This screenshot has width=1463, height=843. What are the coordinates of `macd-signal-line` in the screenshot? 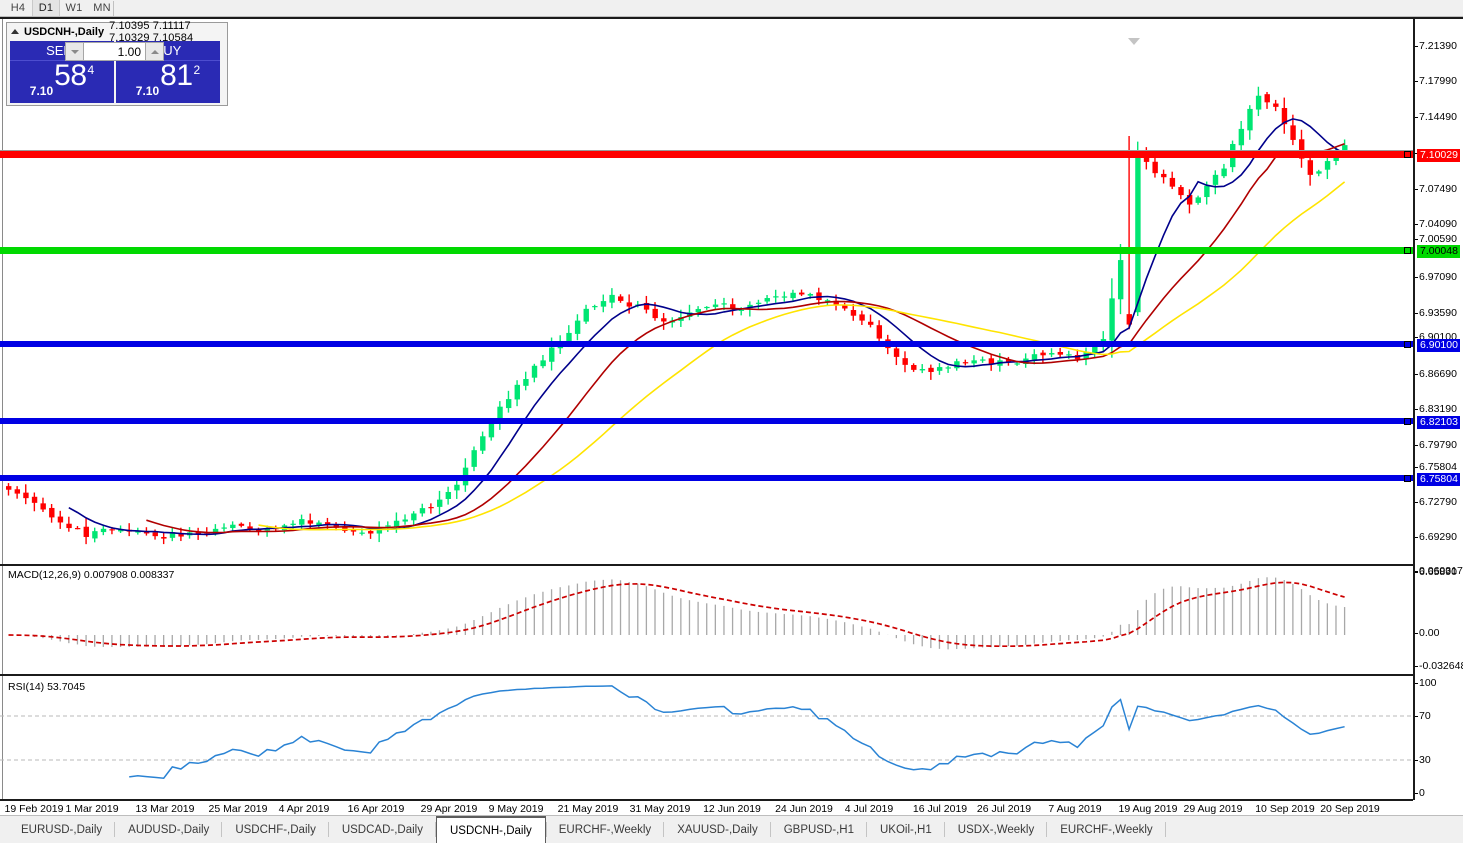 It's located at (676, 614).